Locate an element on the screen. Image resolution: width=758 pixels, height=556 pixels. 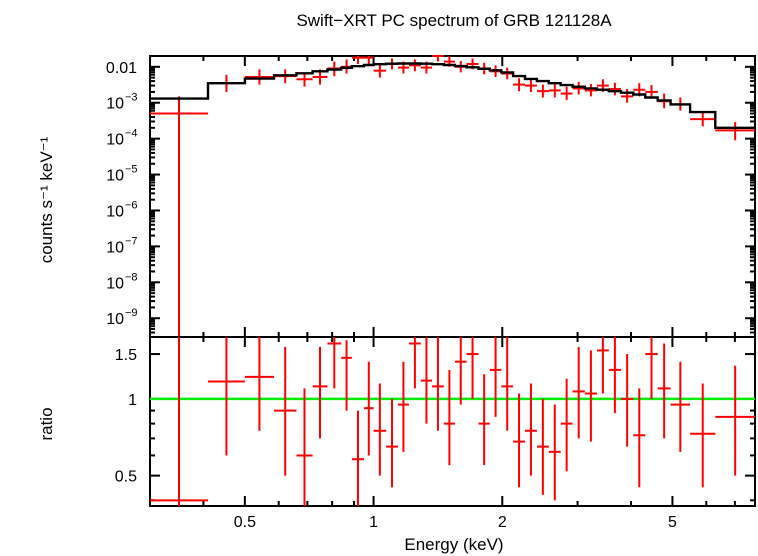
y-tick-exponent: −7 is located at coordinates (131, 241).